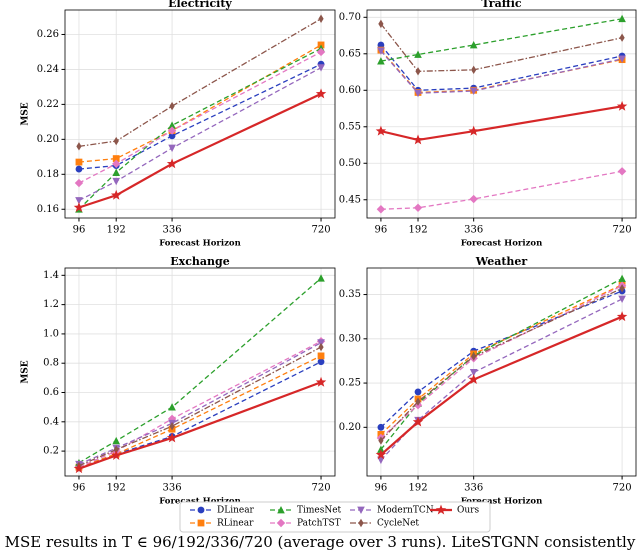 The height and width of the screenshot is (550, 640). Describe the element at coordinates (350, 294) in the screenshot. I see `y-tick-label: 0.35` at that location.